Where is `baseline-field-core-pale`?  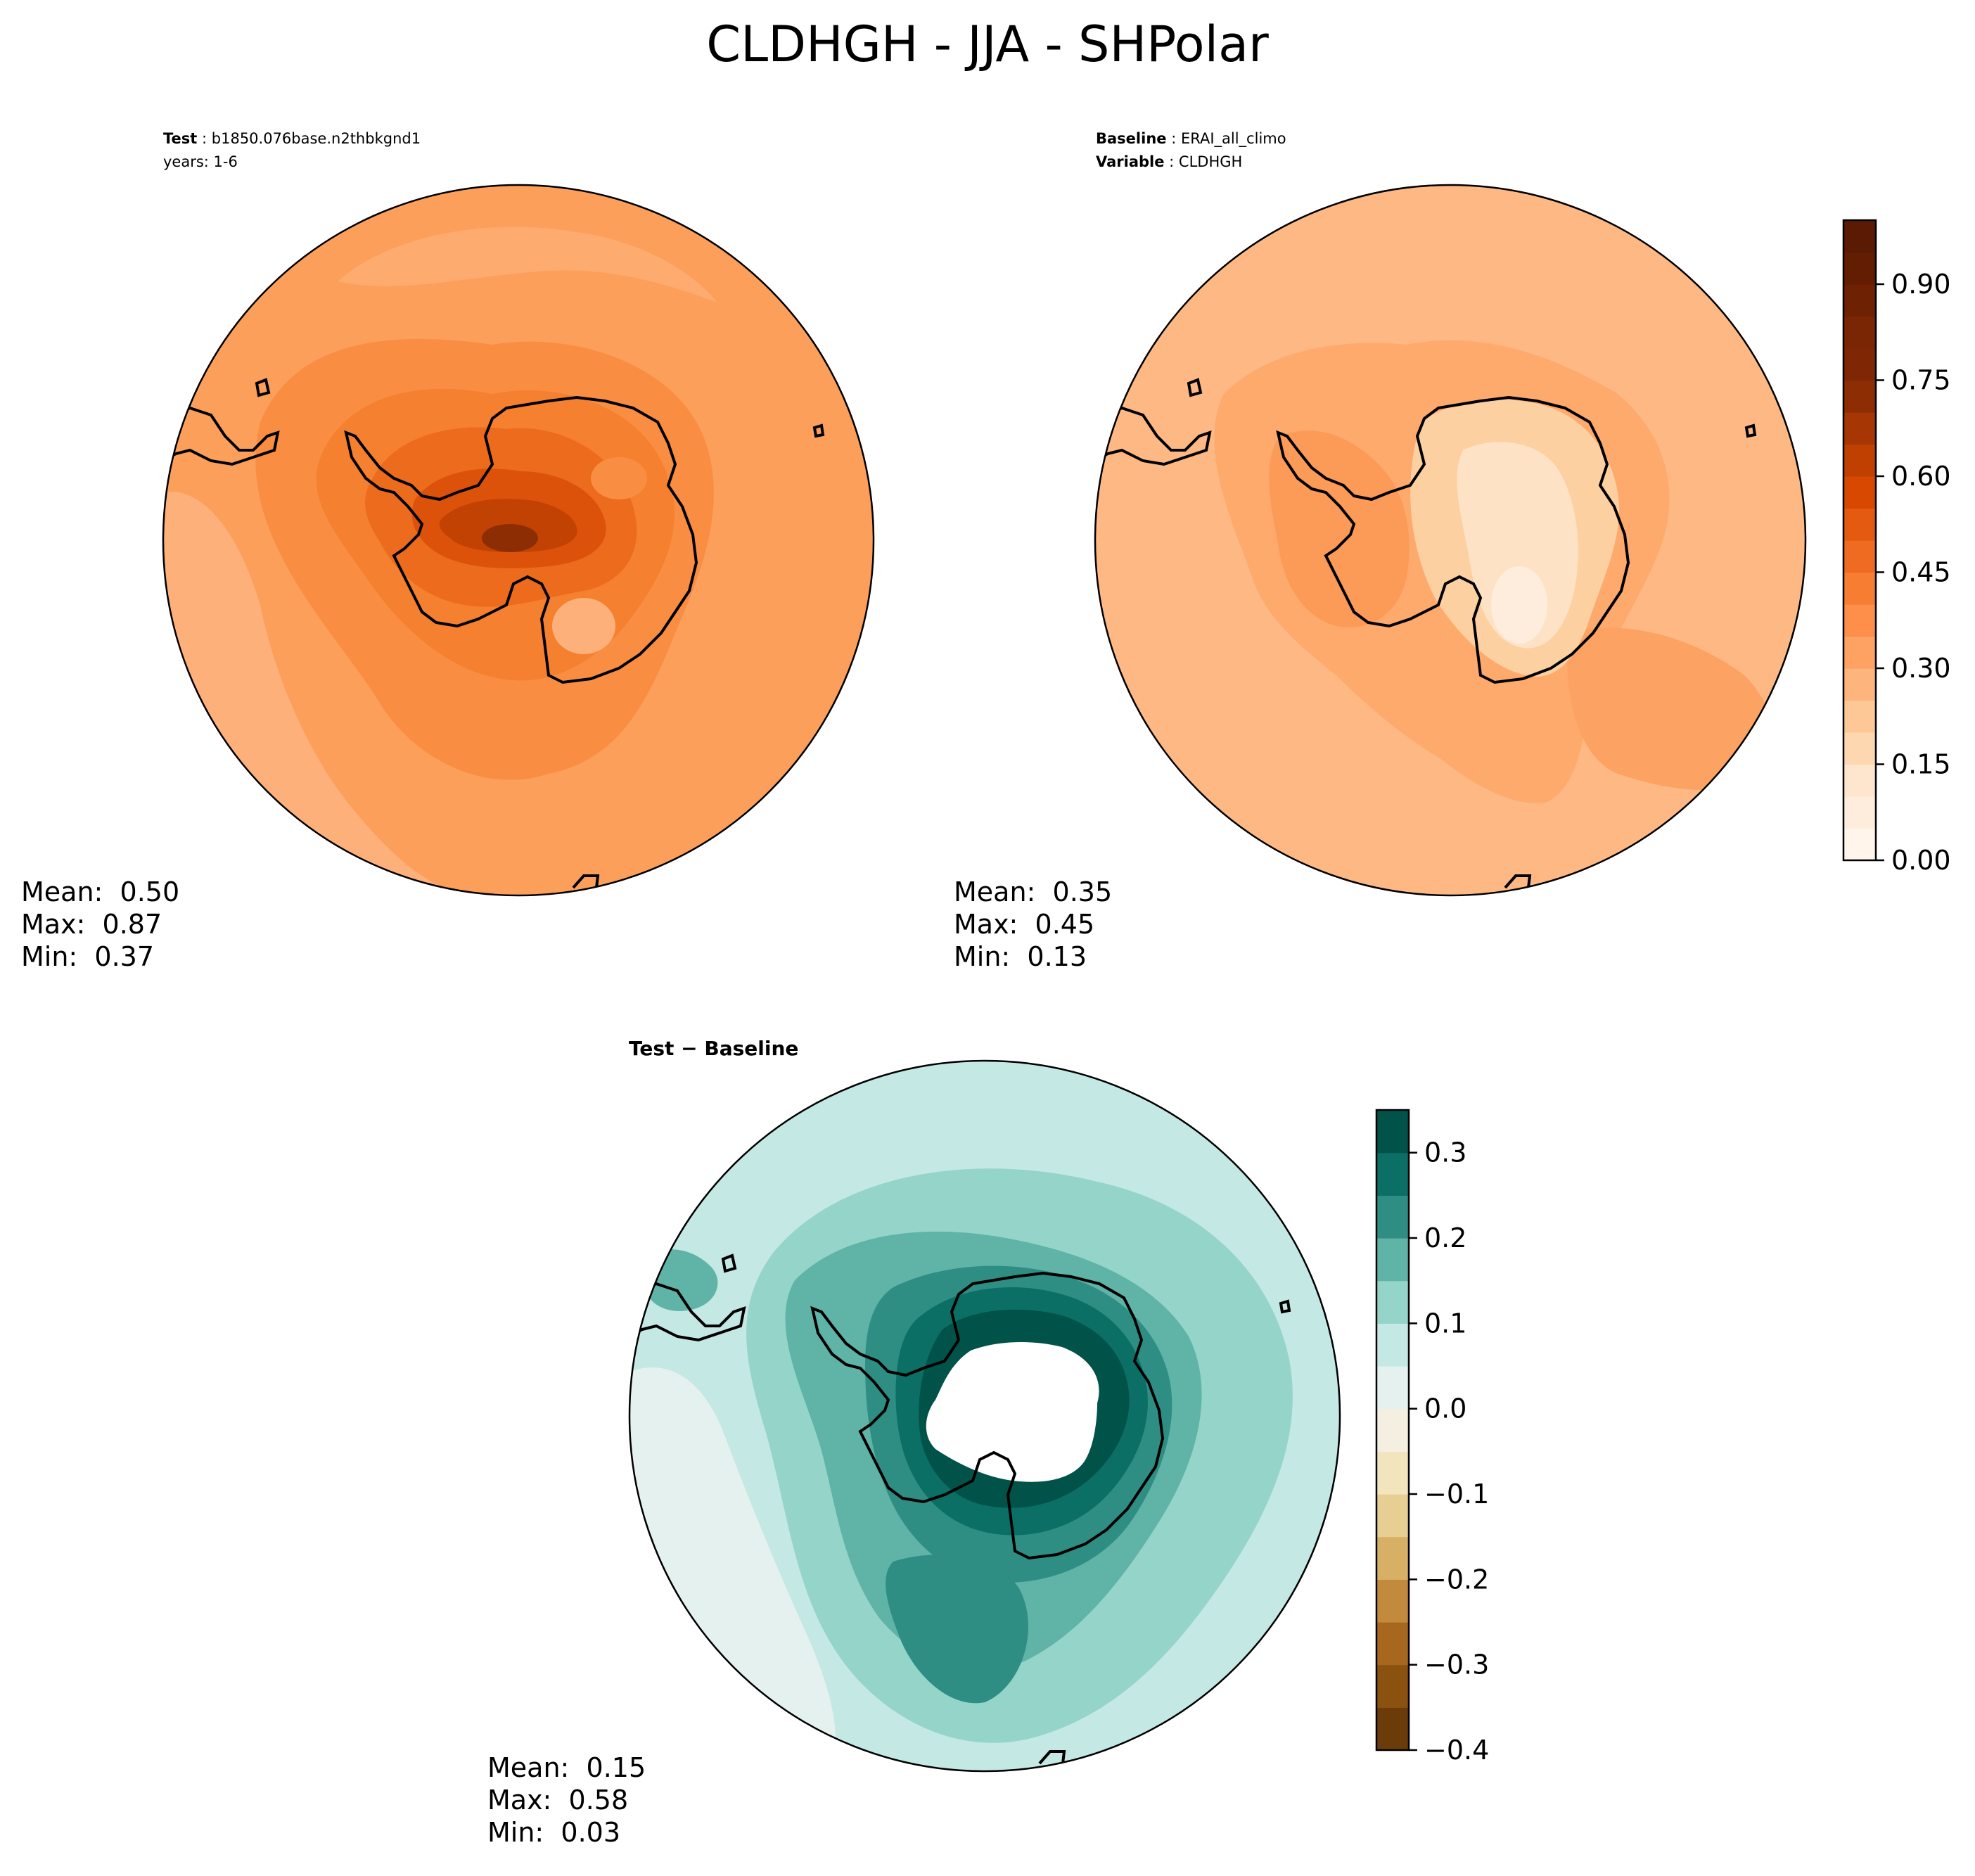
baseline-field-core-pale is located at coordinates (1519, 605).